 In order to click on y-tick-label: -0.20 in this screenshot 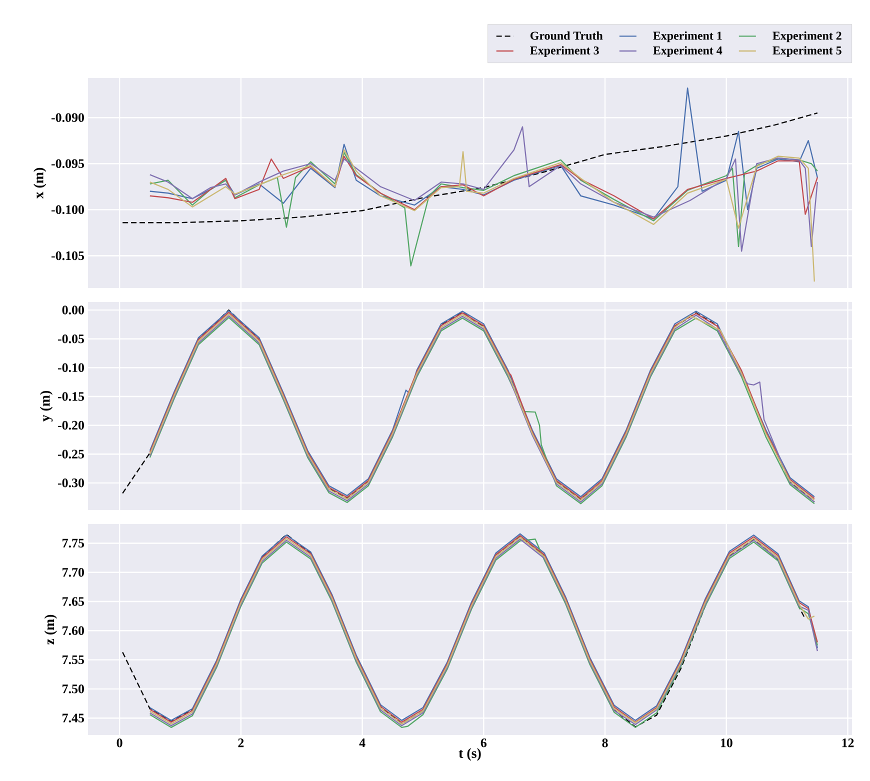, I will do `click(71, 425)`.